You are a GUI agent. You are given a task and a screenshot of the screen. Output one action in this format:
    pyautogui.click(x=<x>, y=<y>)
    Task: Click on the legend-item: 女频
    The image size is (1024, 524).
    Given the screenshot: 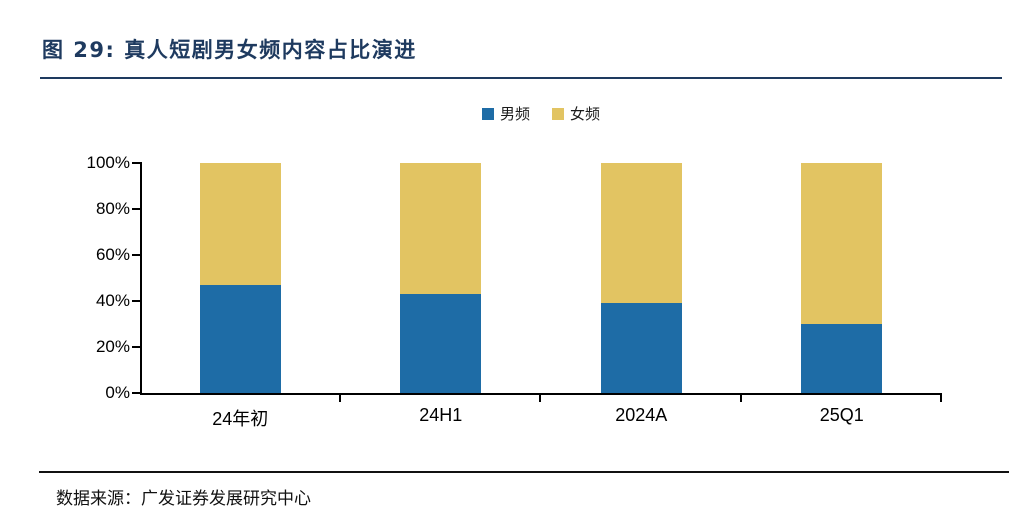 What is the action you would take?
    pyautogui.click(x=576, y=113)
    